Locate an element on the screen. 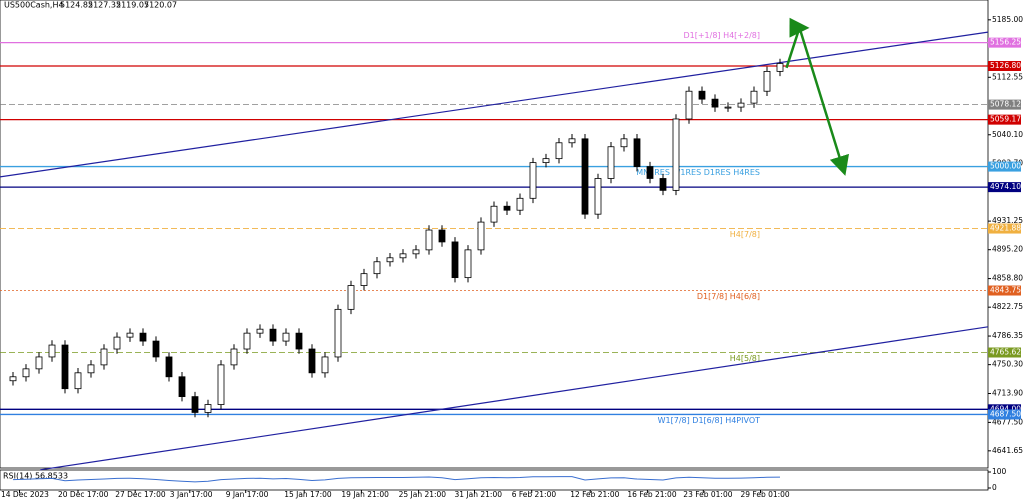 This screenshot has width=1024, height=501. x-tick-label: 19 Jan 21:00 is located at coordinates (365, 494).